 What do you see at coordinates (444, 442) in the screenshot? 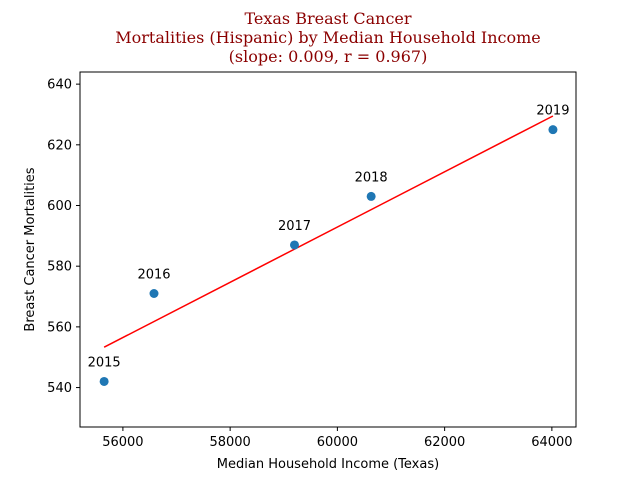
I see `x-tick-label: 62000` at bounding box center [444, 442].